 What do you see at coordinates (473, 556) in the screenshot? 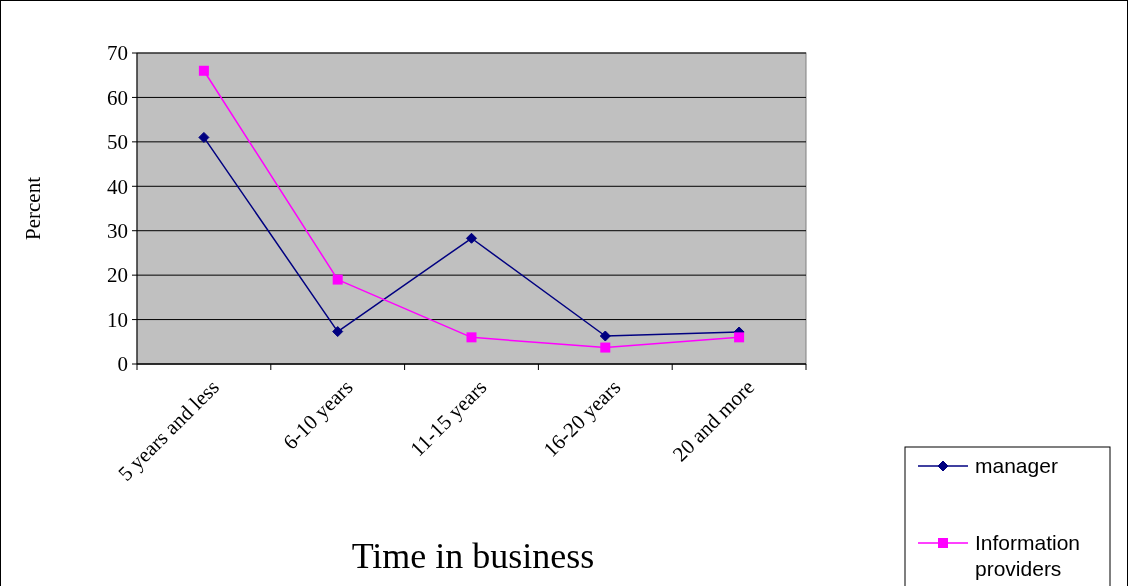
I see `x-axis-title: Time in business` at bounding box center [473, 556].